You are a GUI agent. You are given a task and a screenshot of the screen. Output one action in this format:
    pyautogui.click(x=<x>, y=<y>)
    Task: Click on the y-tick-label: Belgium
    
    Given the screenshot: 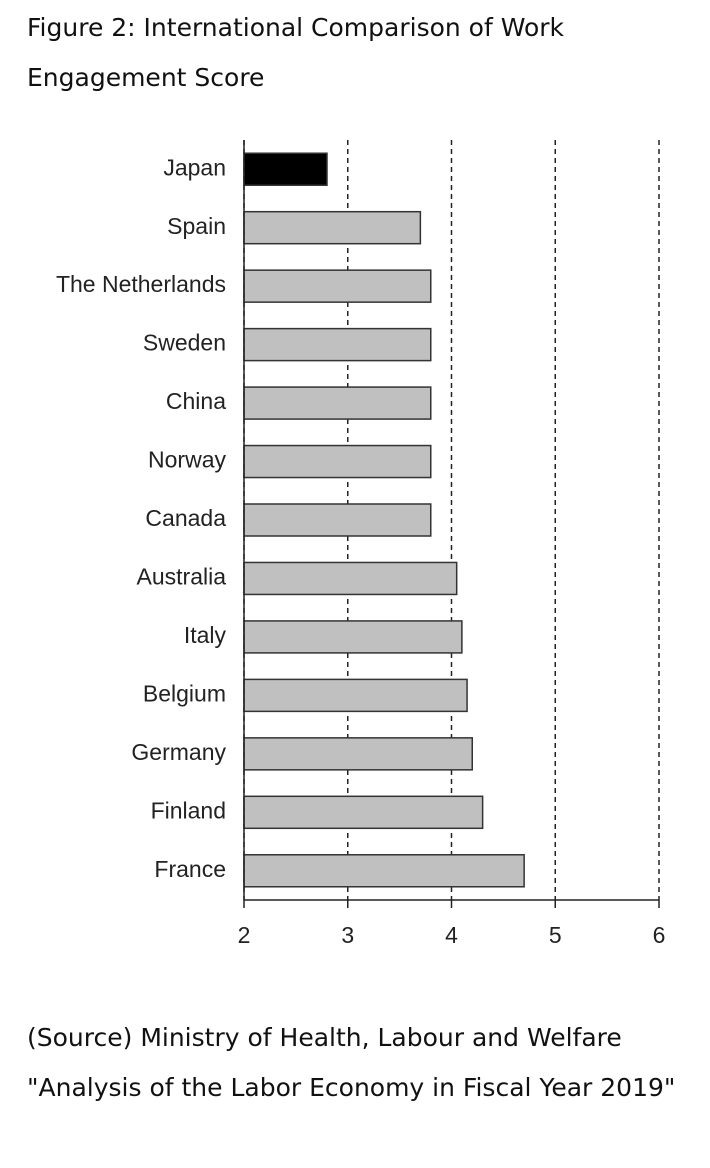 What is the action you would take?
    pyautogui.click(x=184, y=693)
    